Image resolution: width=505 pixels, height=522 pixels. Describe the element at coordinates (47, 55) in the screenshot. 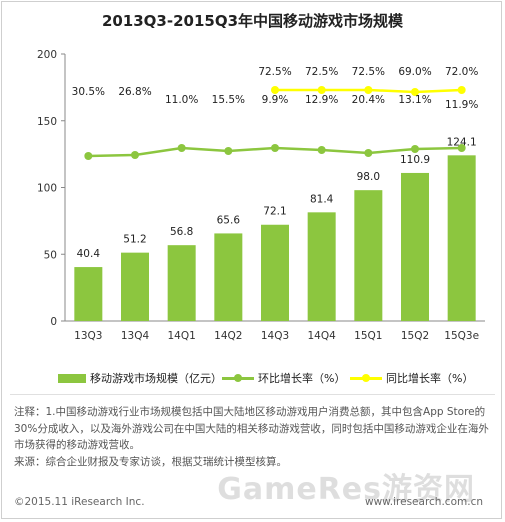

I see `y-tick-label: 200` at that location.